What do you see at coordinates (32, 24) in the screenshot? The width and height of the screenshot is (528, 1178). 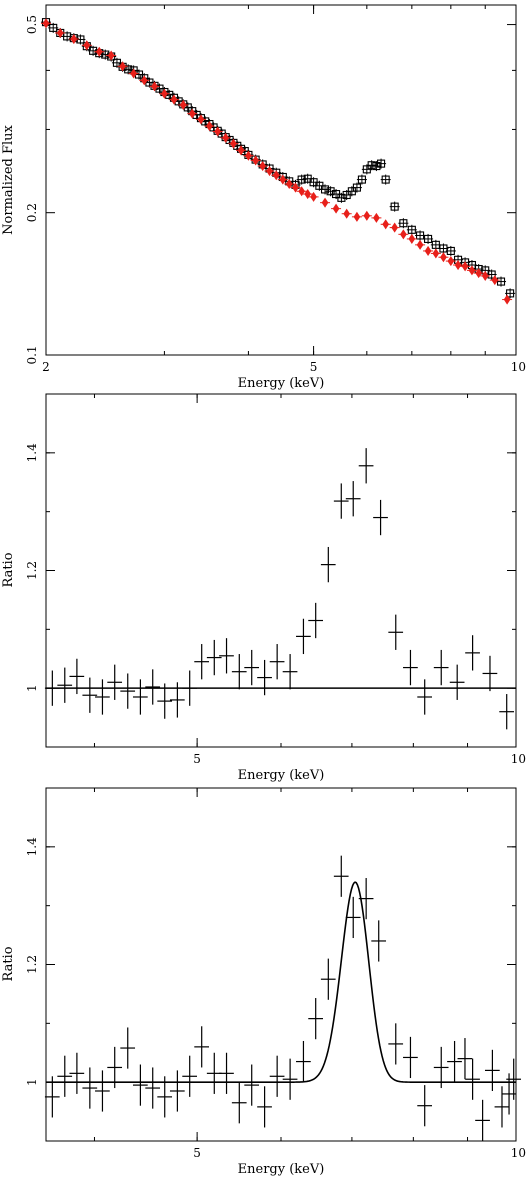 I see `y-tick-label: 0.5` at bounding box center [32, 24].